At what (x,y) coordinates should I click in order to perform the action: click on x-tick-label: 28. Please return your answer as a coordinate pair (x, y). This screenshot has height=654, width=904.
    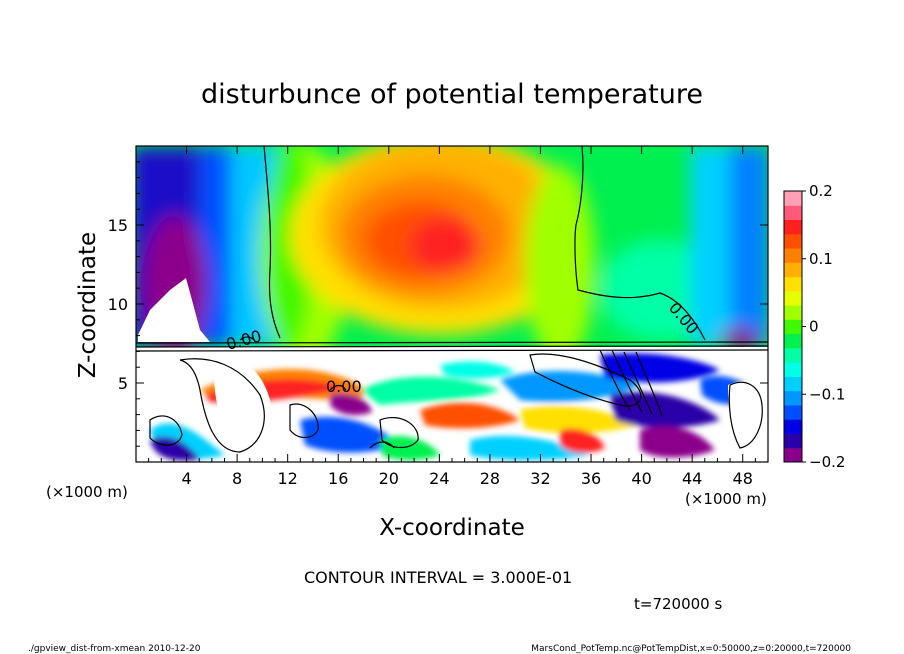
    Looking at the image, I should click on (490, 478).